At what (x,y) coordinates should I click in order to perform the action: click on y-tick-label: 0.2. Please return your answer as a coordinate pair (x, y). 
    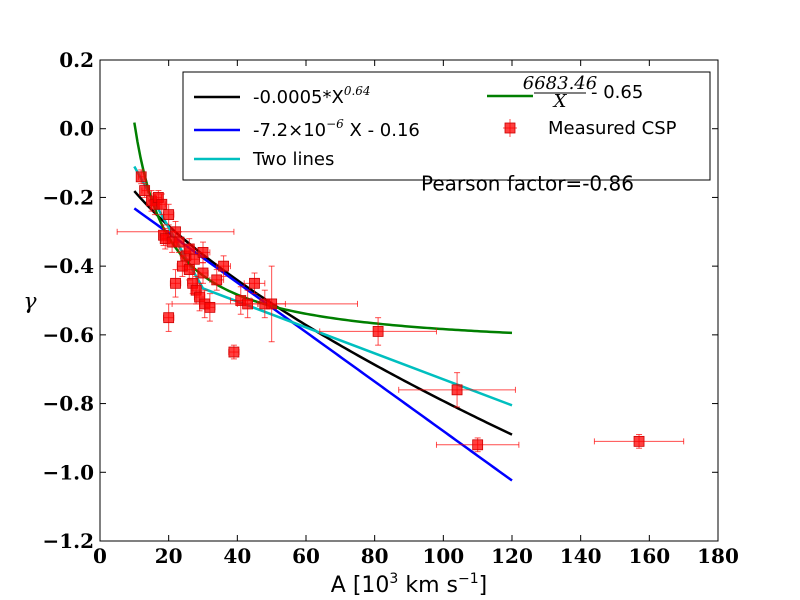
    Looking at the image, I should click on (76, 60).